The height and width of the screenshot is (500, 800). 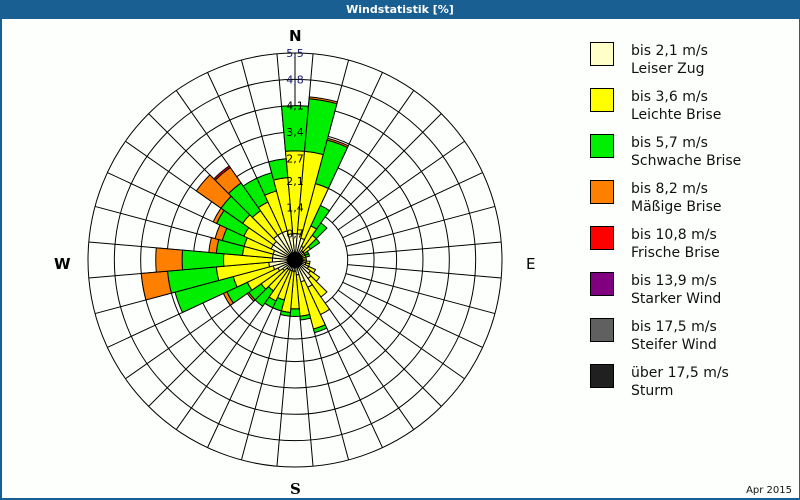 I want to click on legend-category: Steifer Wind, so click(x=674, y=345).